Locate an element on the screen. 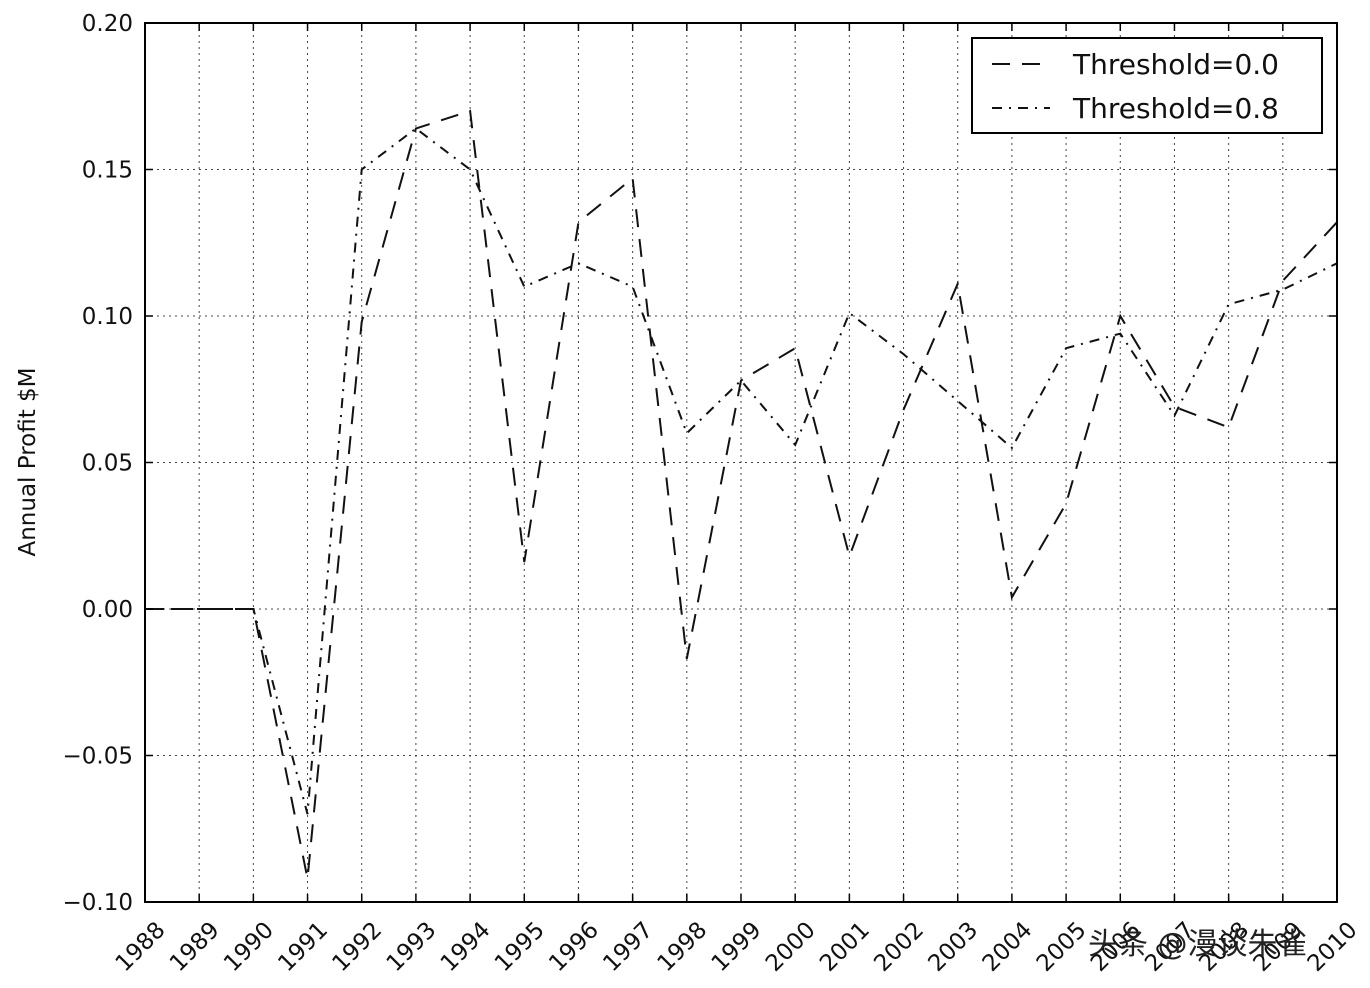  y-axis-label: Annual Profit $M is located at coordinates (28, 461).